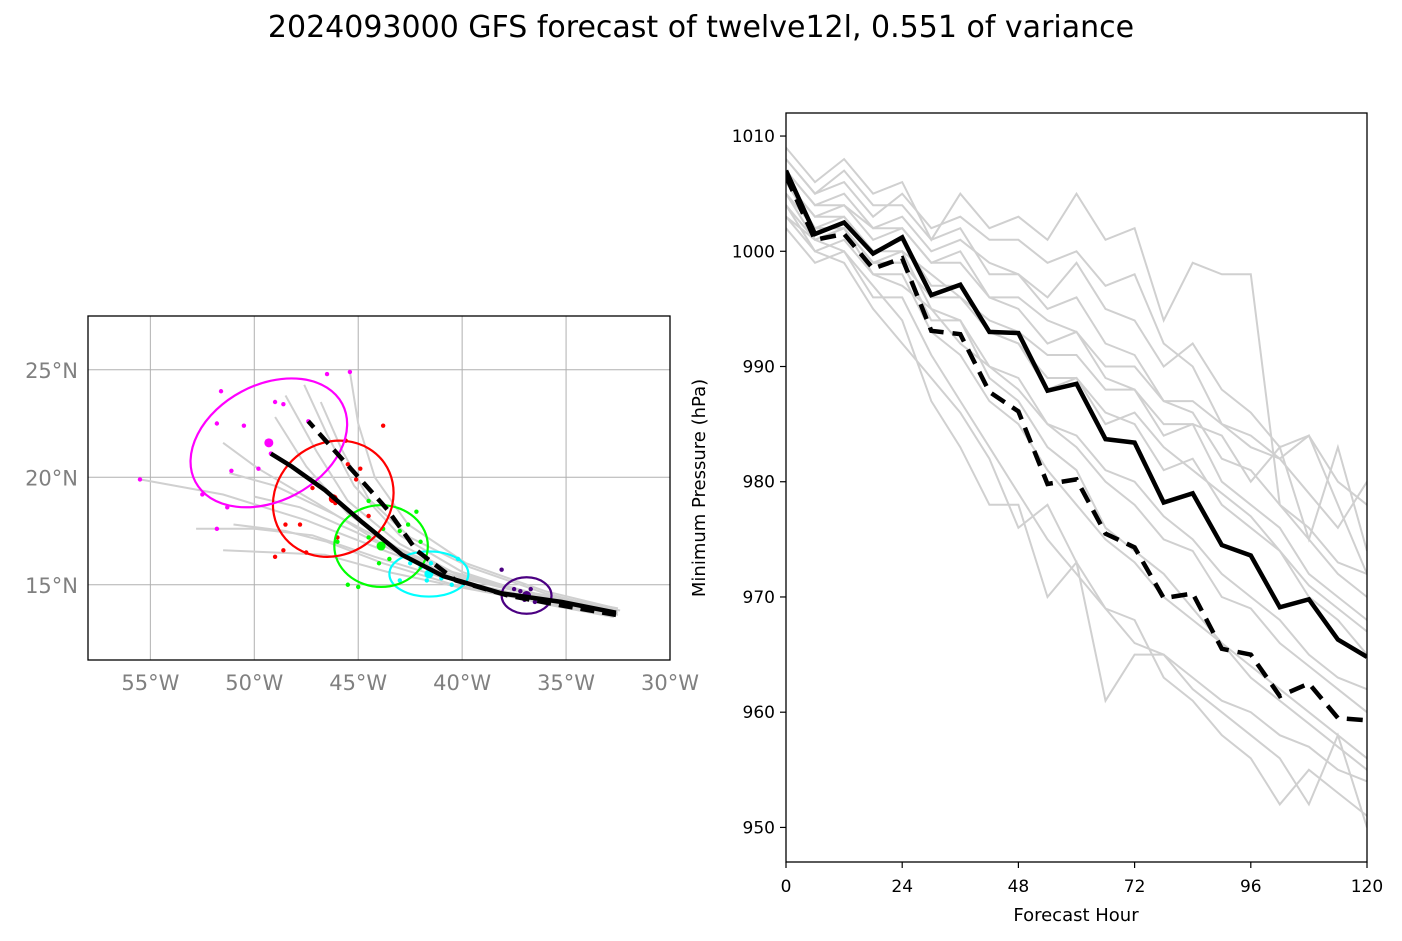 This screenshot has height=941, width=1402. I want to click on pressure-x-tick-label: 72, so click(1135, 887).